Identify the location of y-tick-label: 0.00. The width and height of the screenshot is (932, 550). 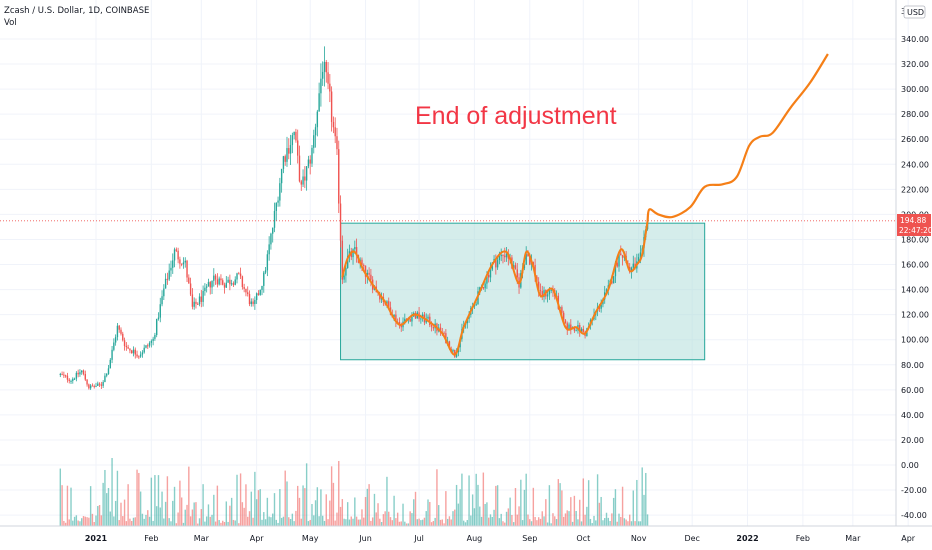
(910, 465).